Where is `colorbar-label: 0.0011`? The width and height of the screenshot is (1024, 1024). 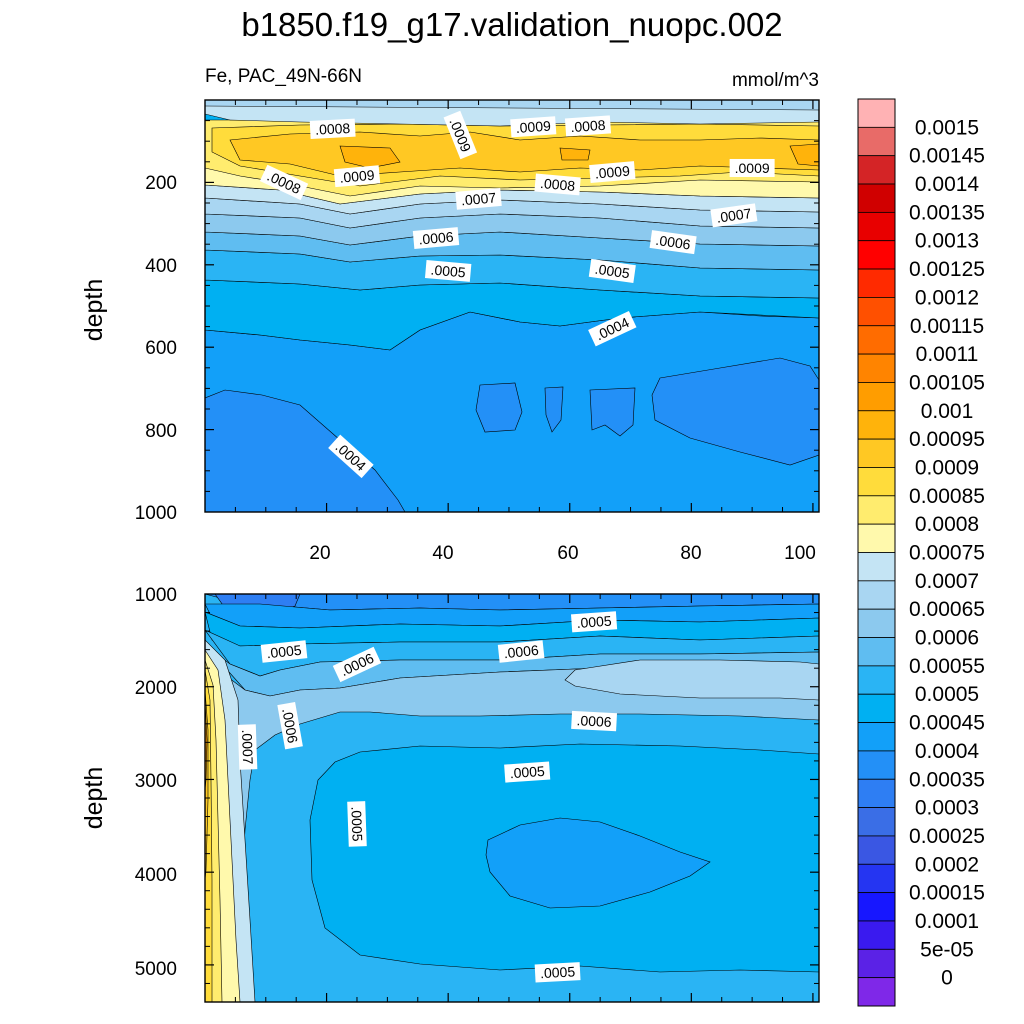
colorbar-label: 0.0011 is located at coordinates (947, 354).